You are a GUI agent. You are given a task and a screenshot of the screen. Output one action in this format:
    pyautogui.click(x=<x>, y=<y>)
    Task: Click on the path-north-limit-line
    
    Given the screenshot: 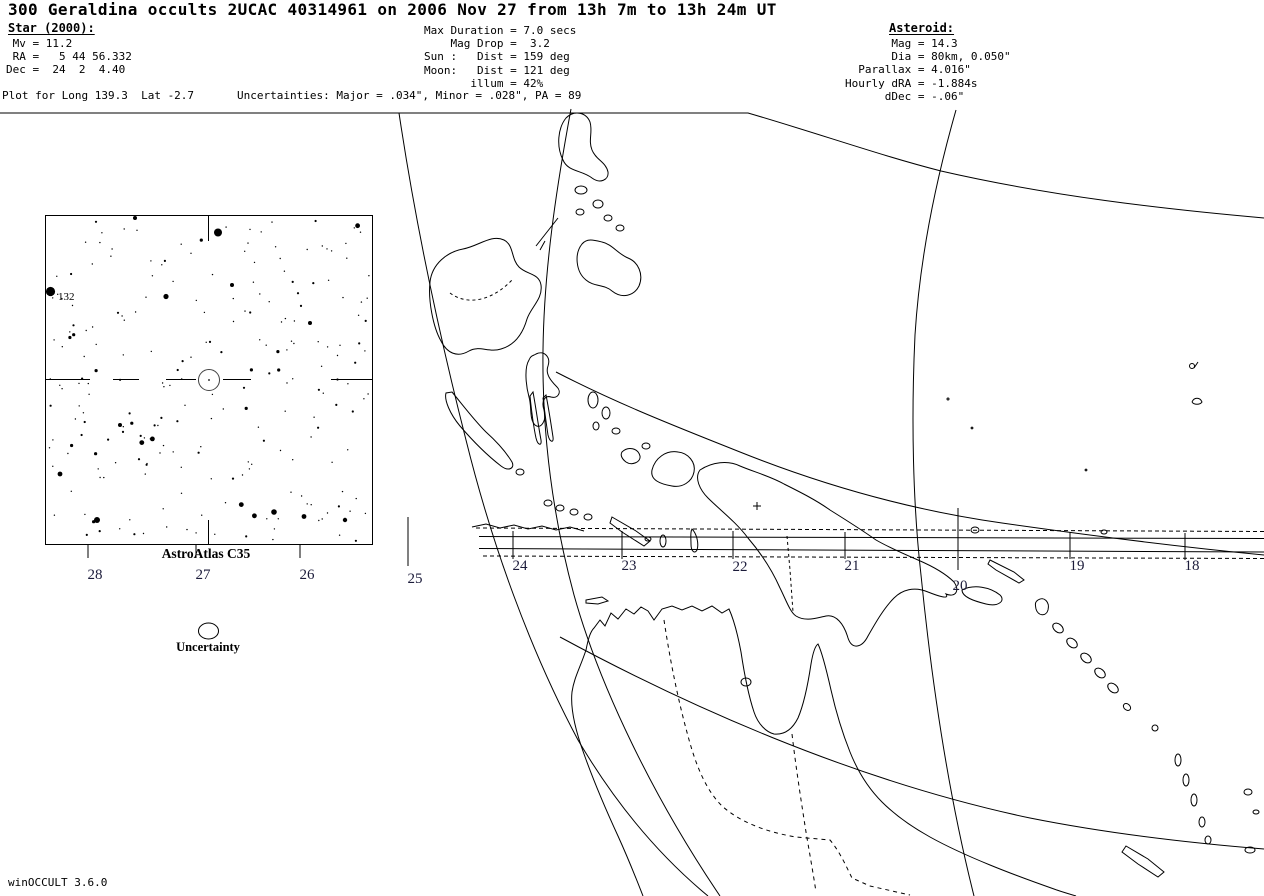 What is the action you would take?
    pyautogui.click(x=871, y=537)
    